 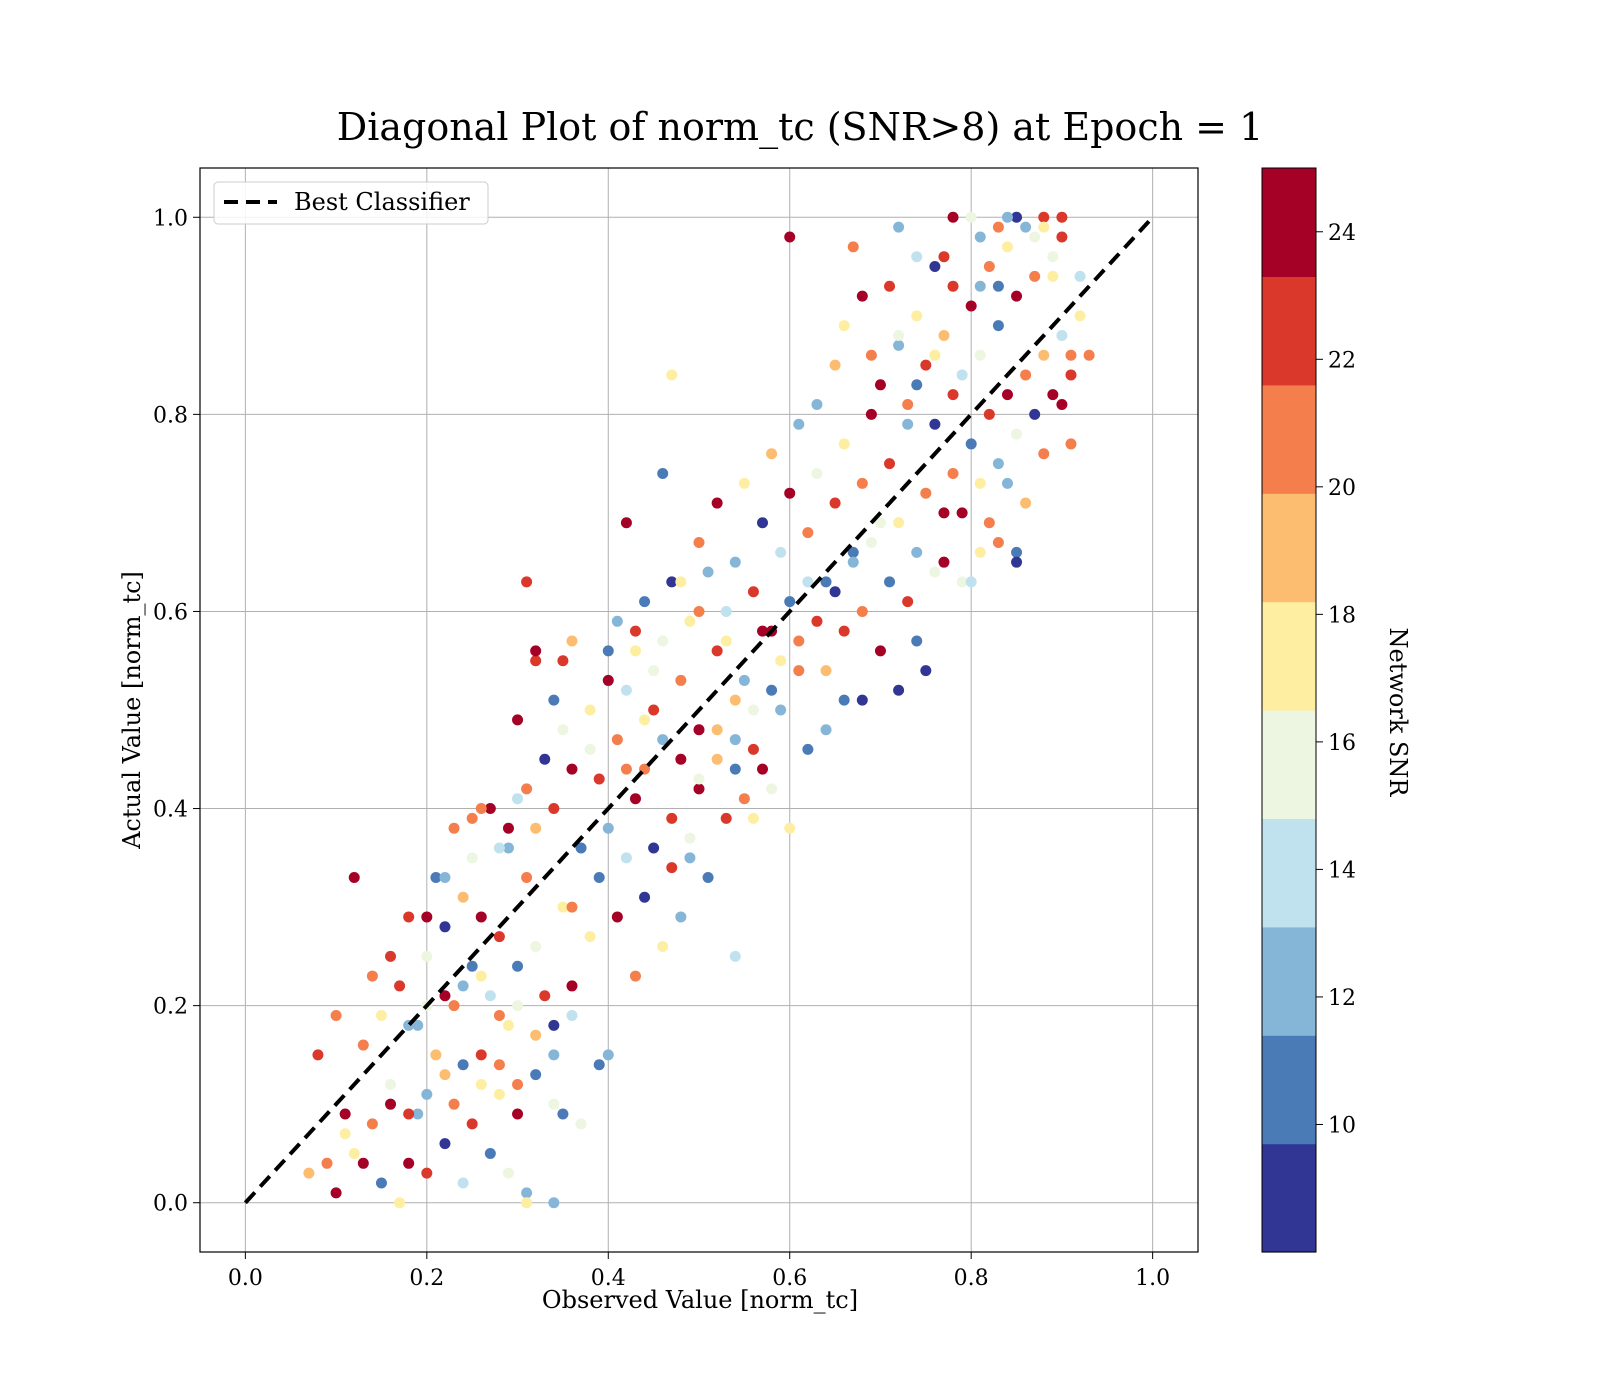 What do you see at coordinates (1342, 615) in the screenshot?
I see `colorbar-tick-label: 18` at bounding box center [1342, 615].